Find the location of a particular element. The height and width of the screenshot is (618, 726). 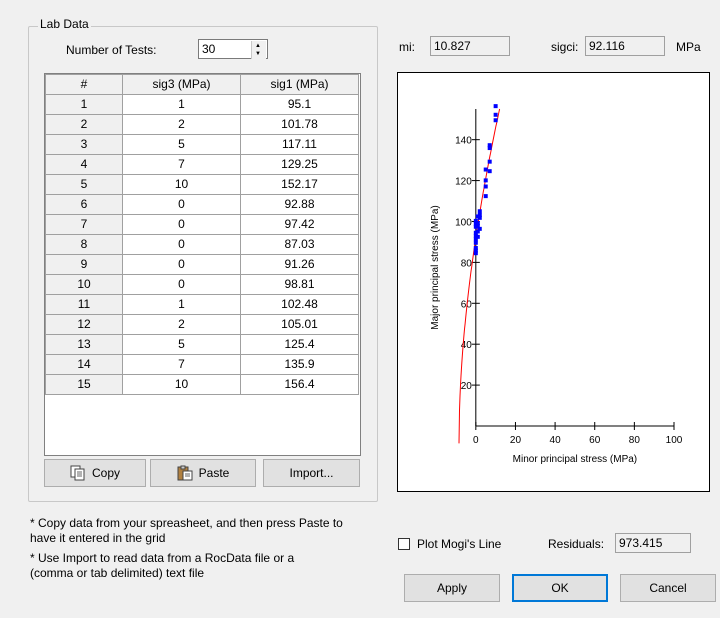

number-of-tests-value: 30 is located at coordinates (209, 49).